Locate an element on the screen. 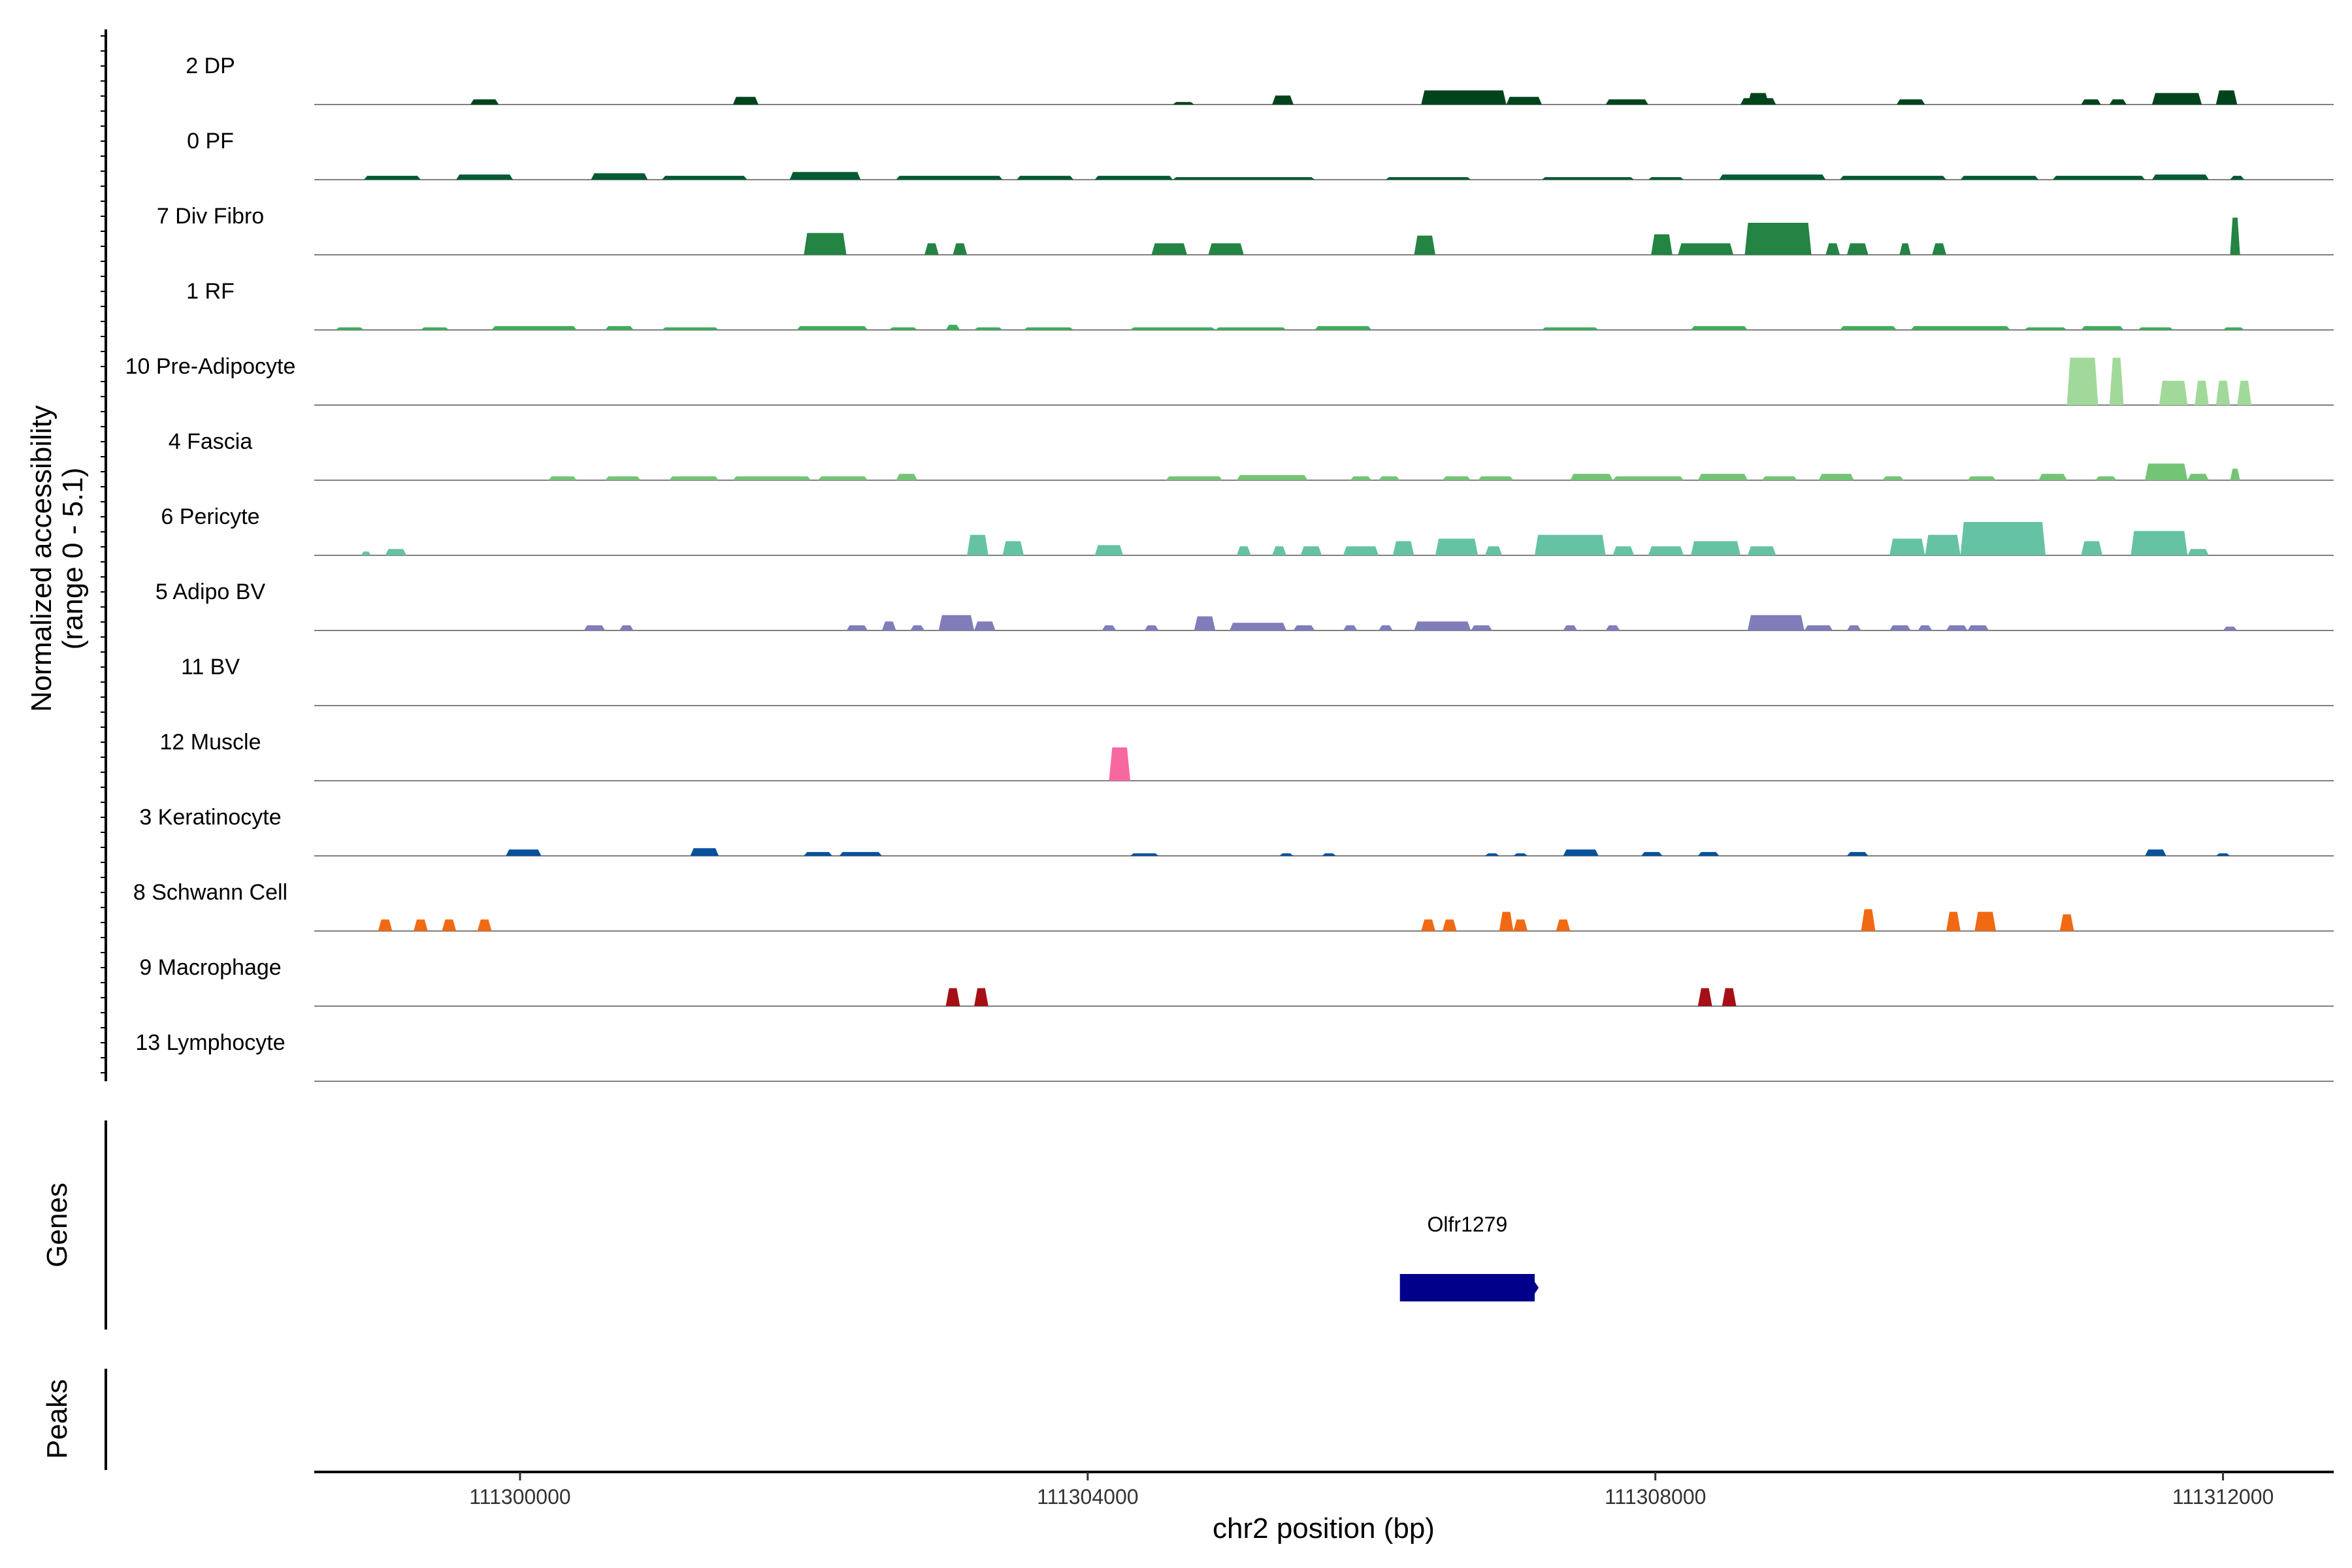  track-12-muscle: 12 Muscle is located at coordinates (1247, 755).